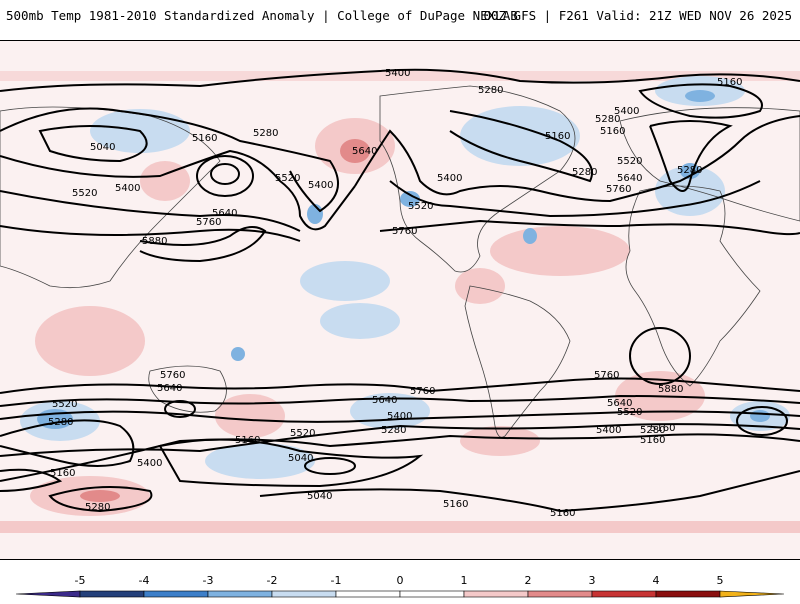 The image size is (800, 604). I want to click on contour-5280-north, so click(169, 160).